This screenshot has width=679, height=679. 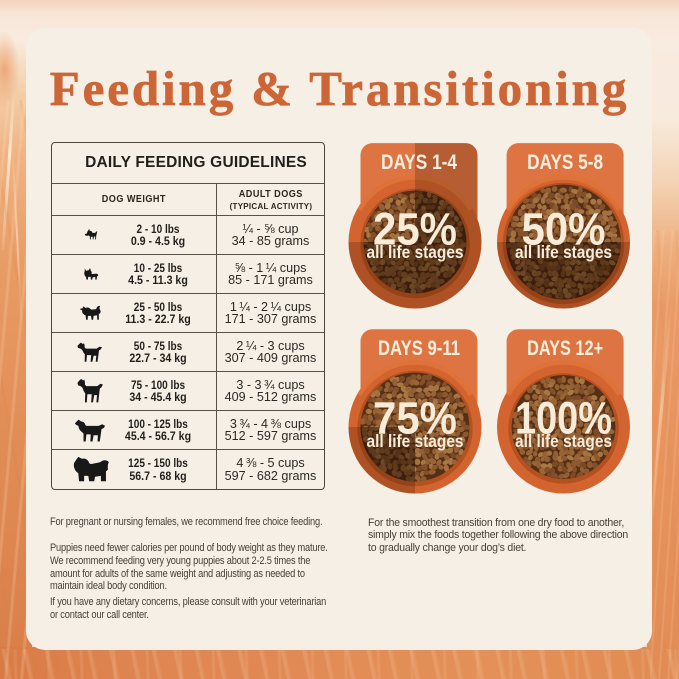 What do you see at coordinates (565, 162) in the screenshot?
I see `svg-text: DAYS 5-8` at bounding box center [565, 162].